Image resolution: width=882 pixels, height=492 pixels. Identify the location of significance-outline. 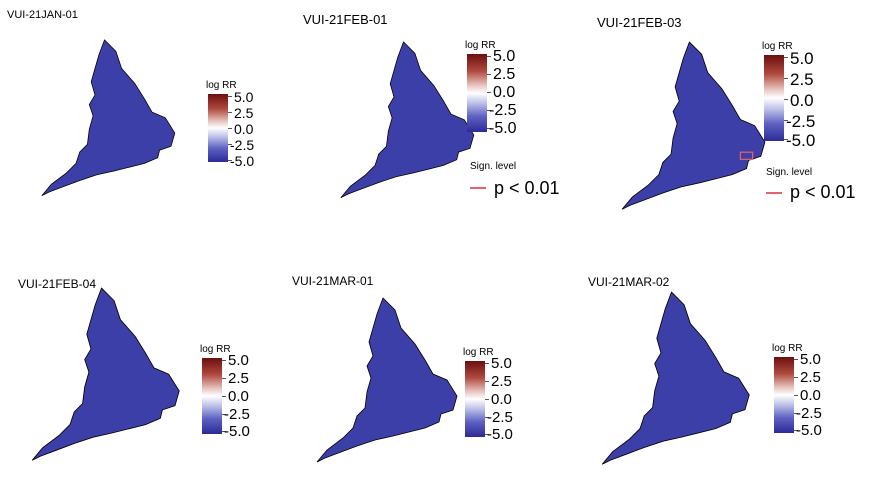
(746, 155).